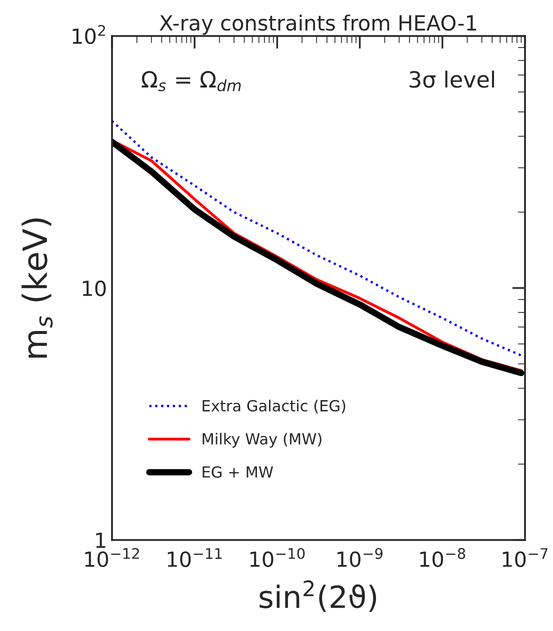  I want to click on chart-title: X-ray constraints from HEAO-1, so click(318, 24).